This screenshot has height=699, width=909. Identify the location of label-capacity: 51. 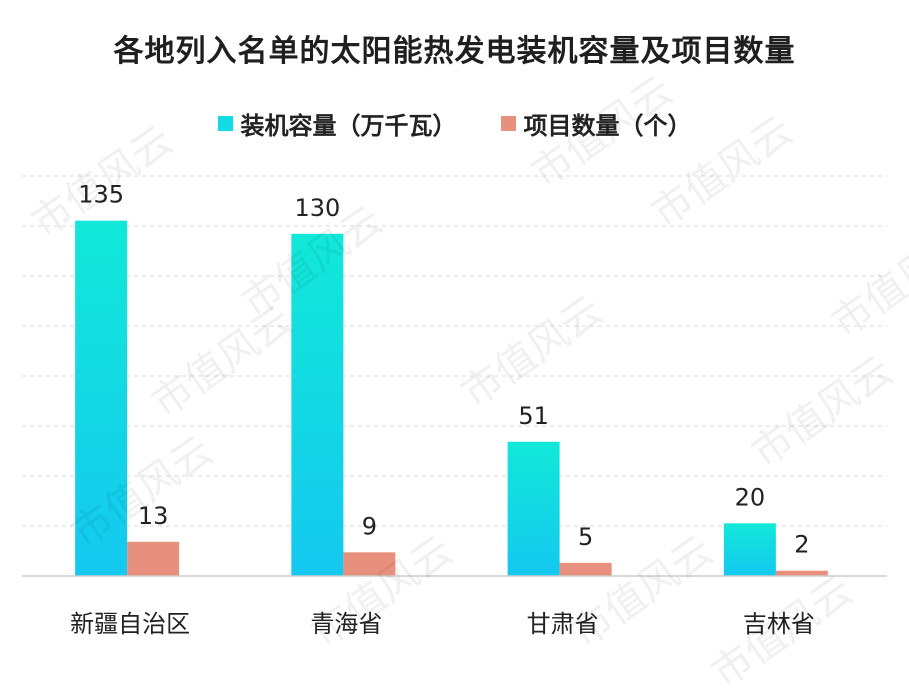
(533, 416).